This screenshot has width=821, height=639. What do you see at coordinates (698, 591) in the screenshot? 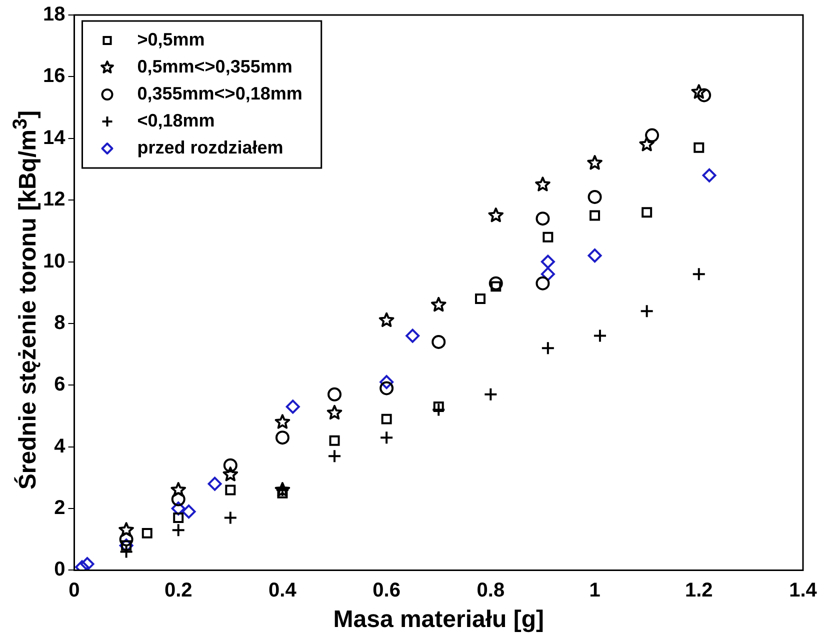
I see `x-tick-label: 1.2` at bounding box center [698, 591].